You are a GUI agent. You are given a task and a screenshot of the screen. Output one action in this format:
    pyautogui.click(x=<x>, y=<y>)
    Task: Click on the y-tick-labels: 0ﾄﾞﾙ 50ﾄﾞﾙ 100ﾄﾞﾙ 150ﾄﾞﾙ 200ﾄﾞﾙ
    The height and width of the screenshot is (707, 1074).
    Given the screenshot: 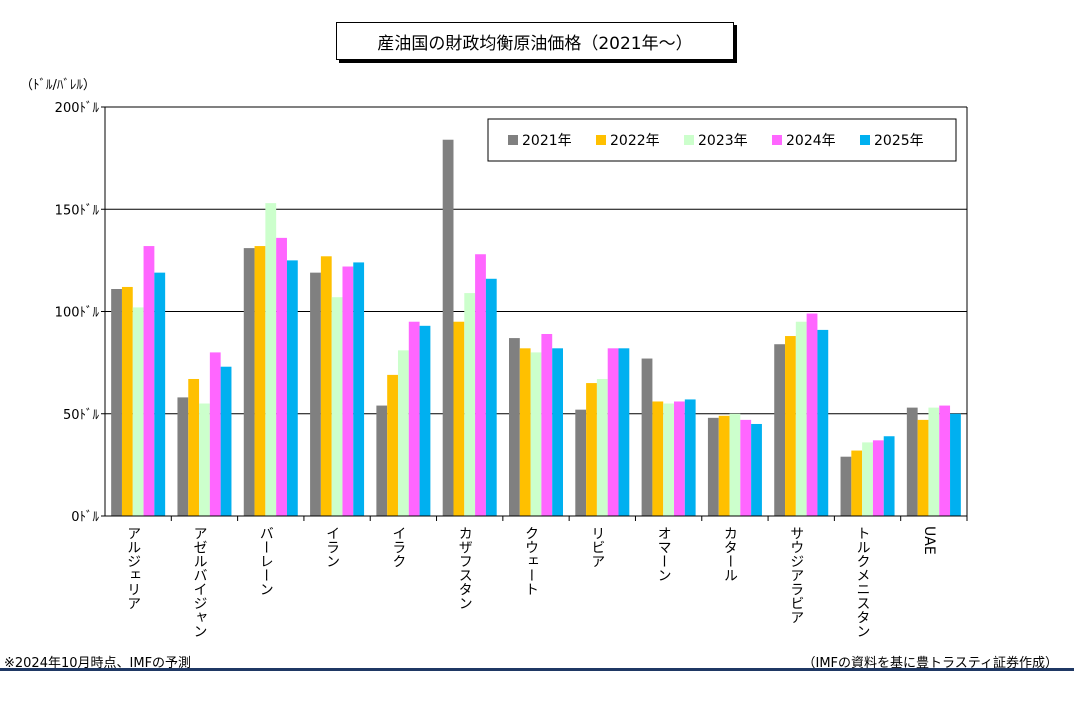 What is the action you would take?
    pyautogui.click(x=77, y=313)
    